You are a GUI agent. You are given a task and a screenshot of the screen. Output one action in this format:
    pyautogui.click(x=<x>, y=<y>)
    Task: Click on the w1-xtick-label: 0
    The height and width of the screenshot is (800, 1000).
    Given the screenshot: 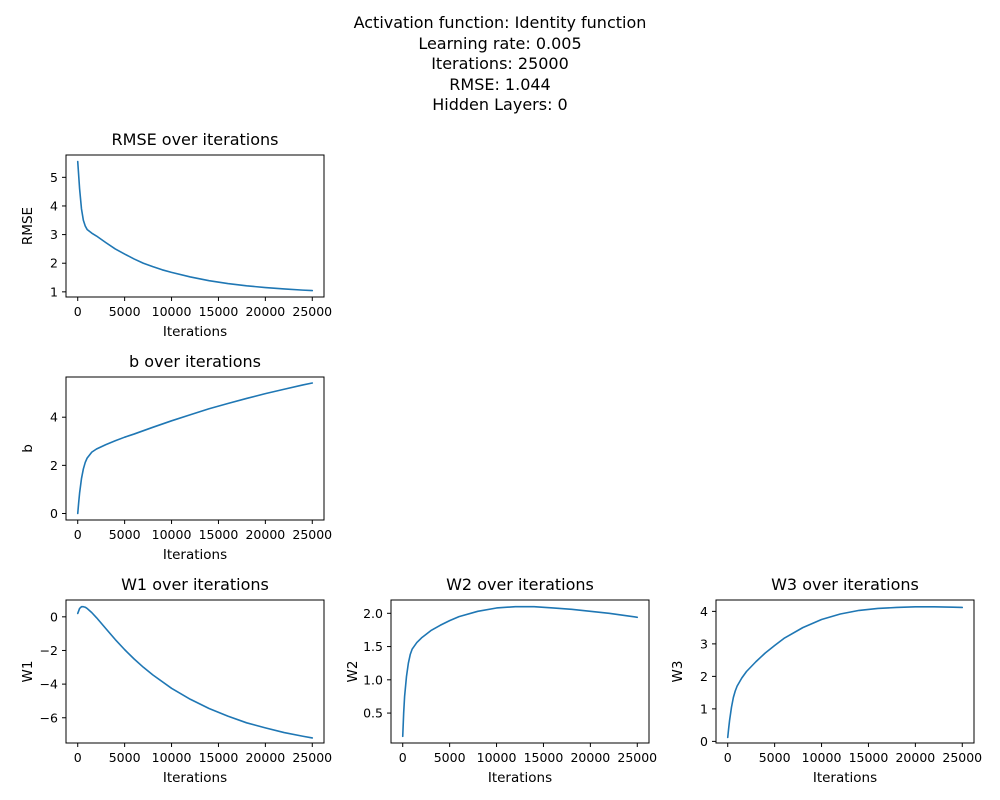 What is the action you would take?
    pyautogui.click(x=78, y=757)
    